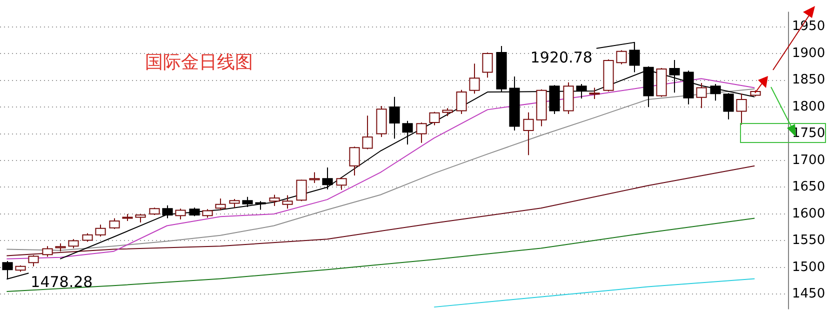 The width and height of the screenshot is (838, 321). I want to click on text: 国际金日线图, so click(199, 62).